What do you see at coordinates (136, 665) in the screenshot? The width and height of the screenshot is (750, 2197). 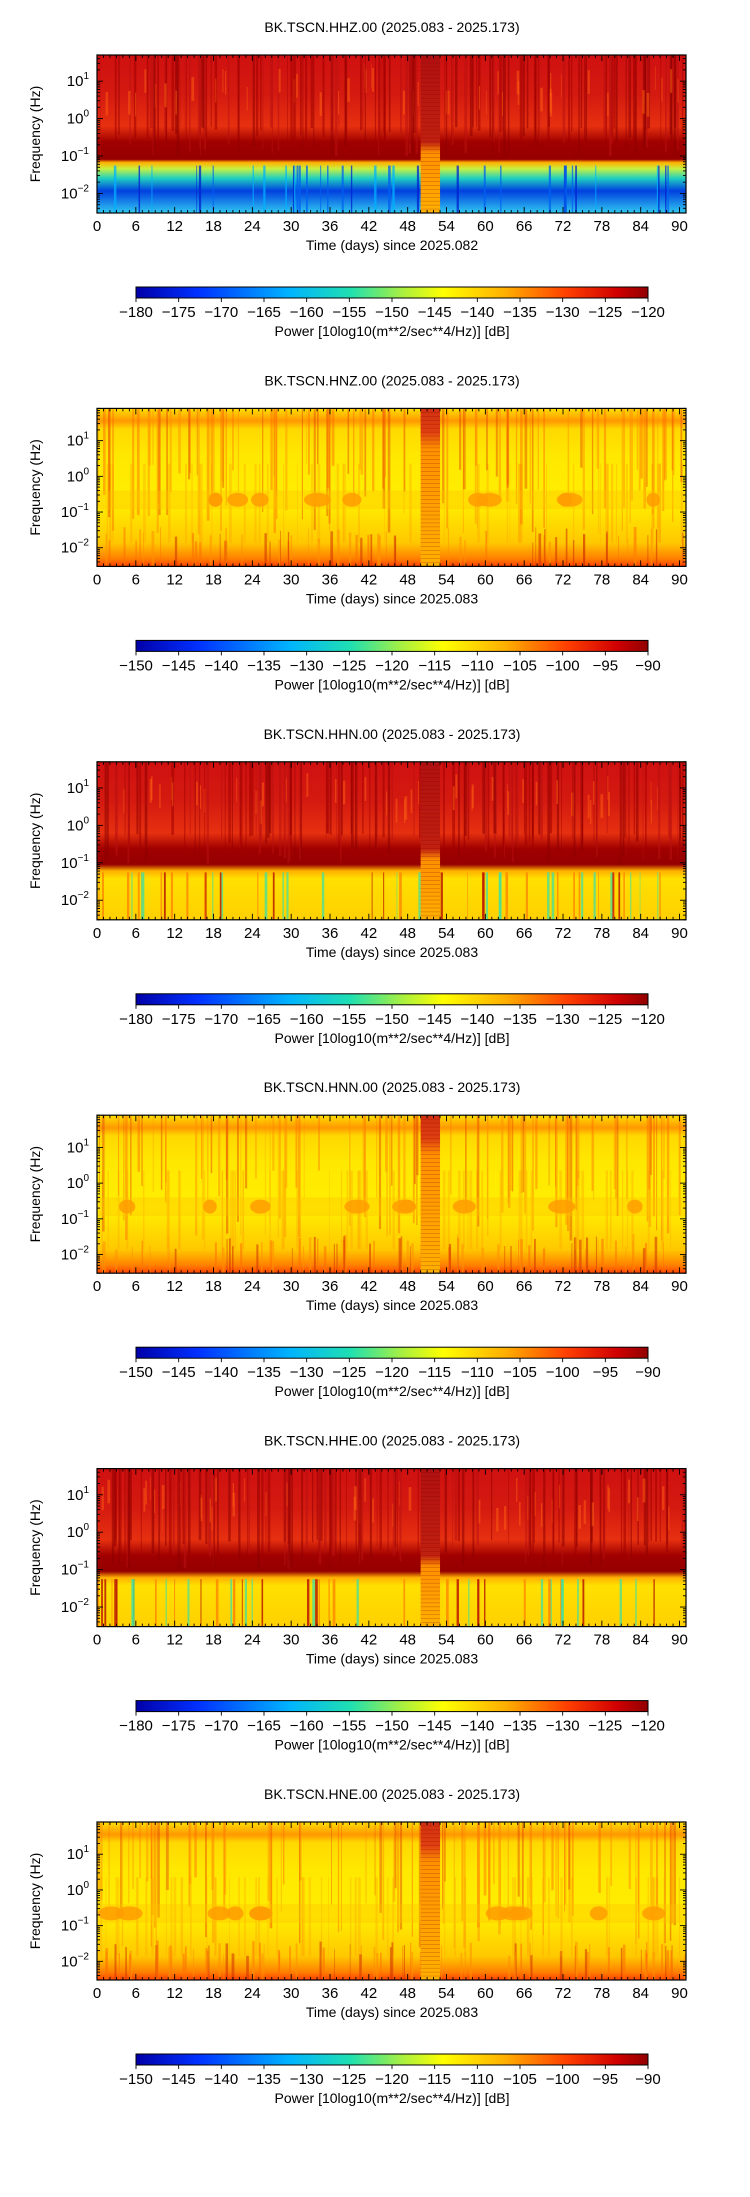 I see `colorbar-tick-label: −150` at bounding box center [136, 665].